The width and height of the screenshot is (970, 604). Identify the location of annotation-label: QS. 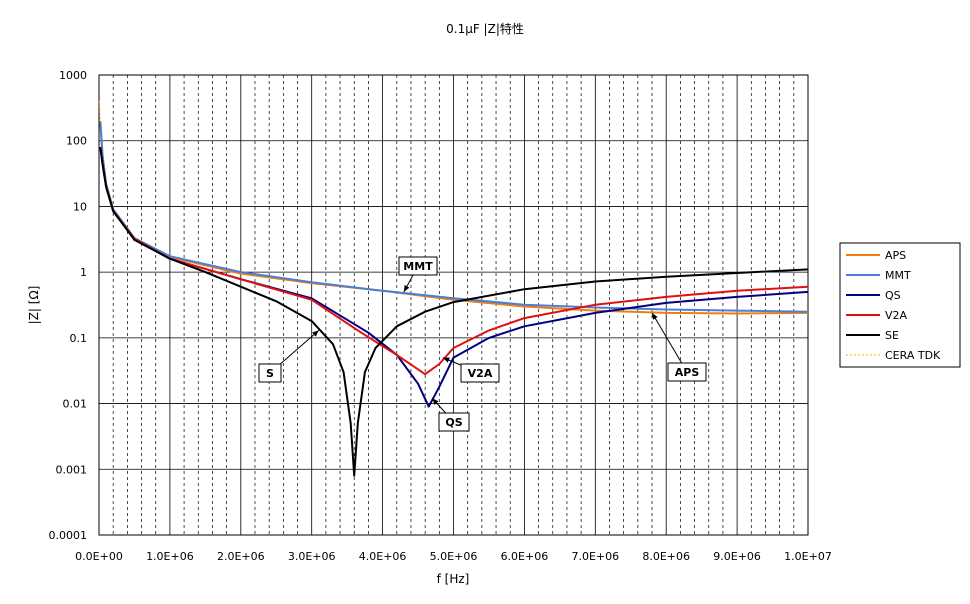
(453, 422).